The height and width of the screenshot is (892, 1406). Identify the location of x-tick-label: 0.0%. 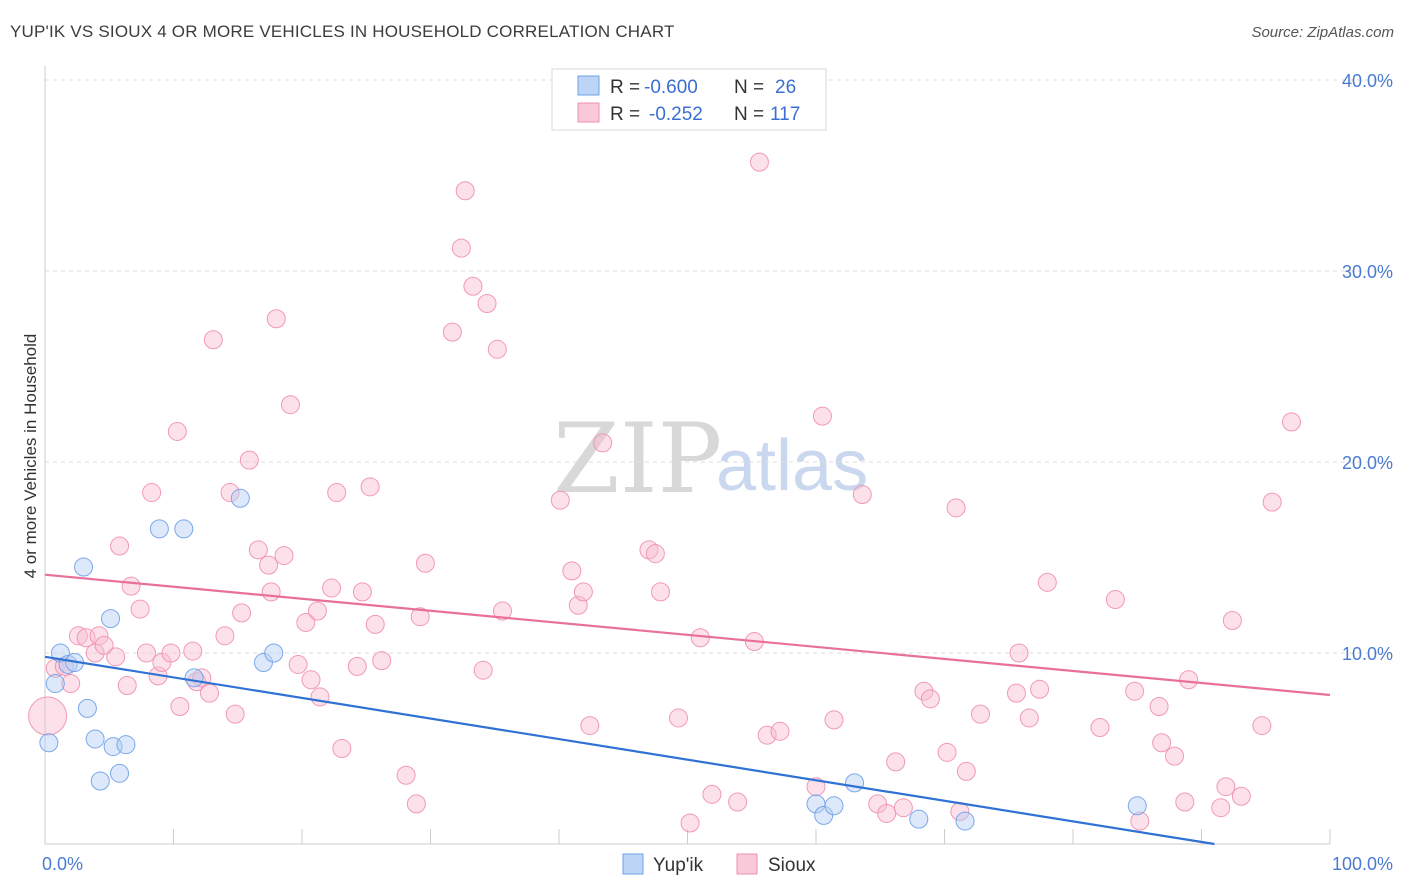
(62, 864).